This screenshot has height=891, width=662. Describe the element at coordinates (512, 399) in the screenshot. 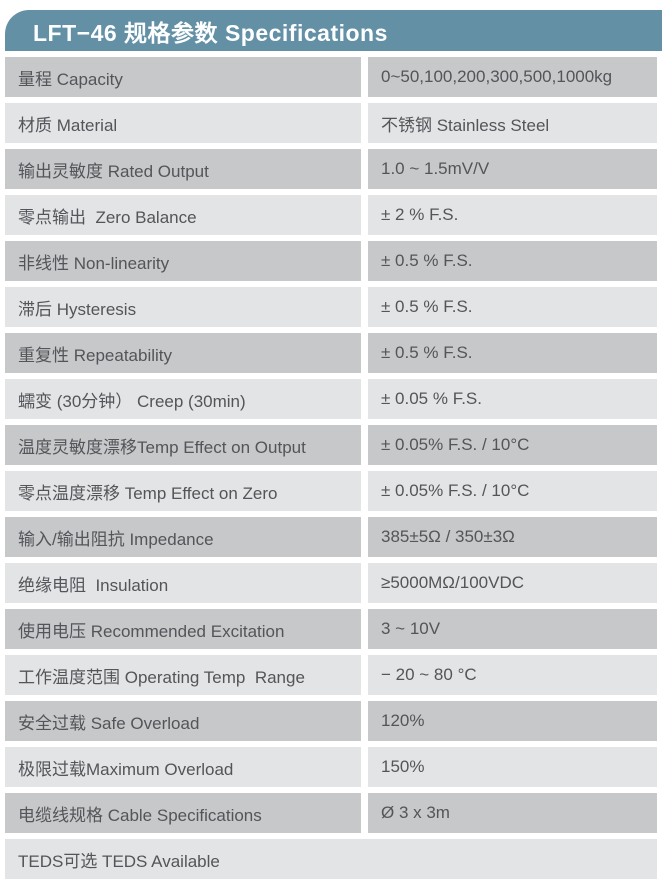

I see `spec-value-cell: ± 0.05 % F.S.` at that location.